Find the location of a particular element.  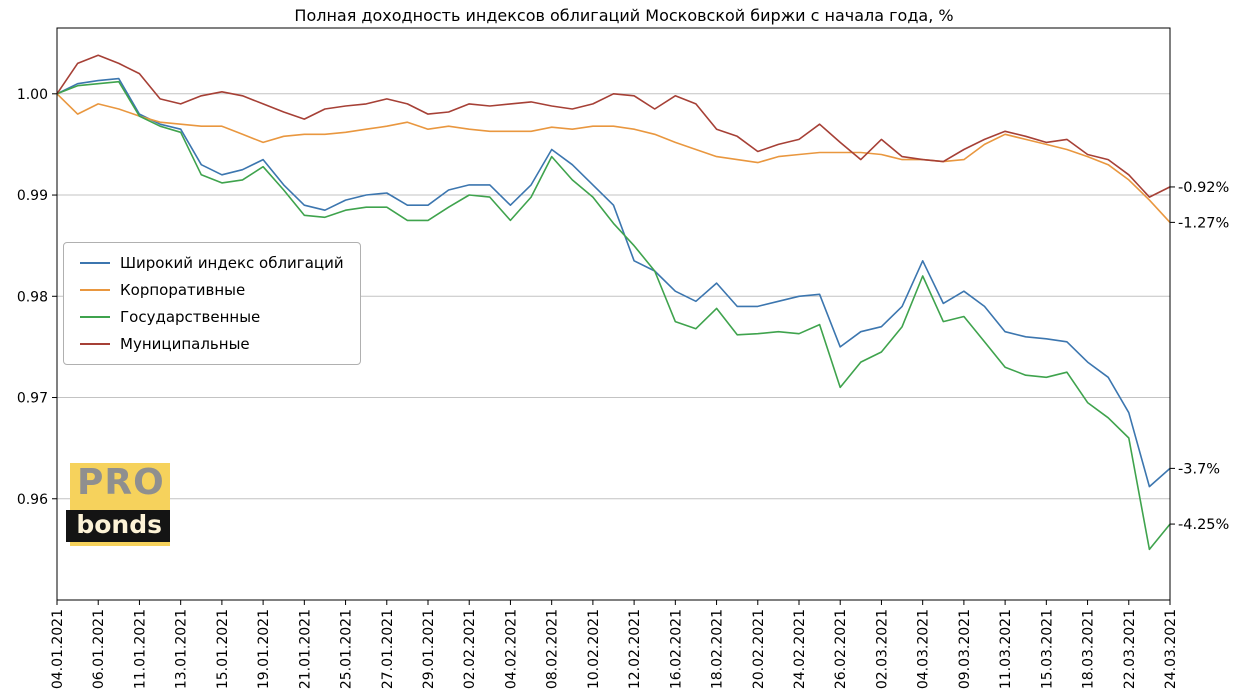

y-tick-label: 1.00 is located at coordinates (32, 95).